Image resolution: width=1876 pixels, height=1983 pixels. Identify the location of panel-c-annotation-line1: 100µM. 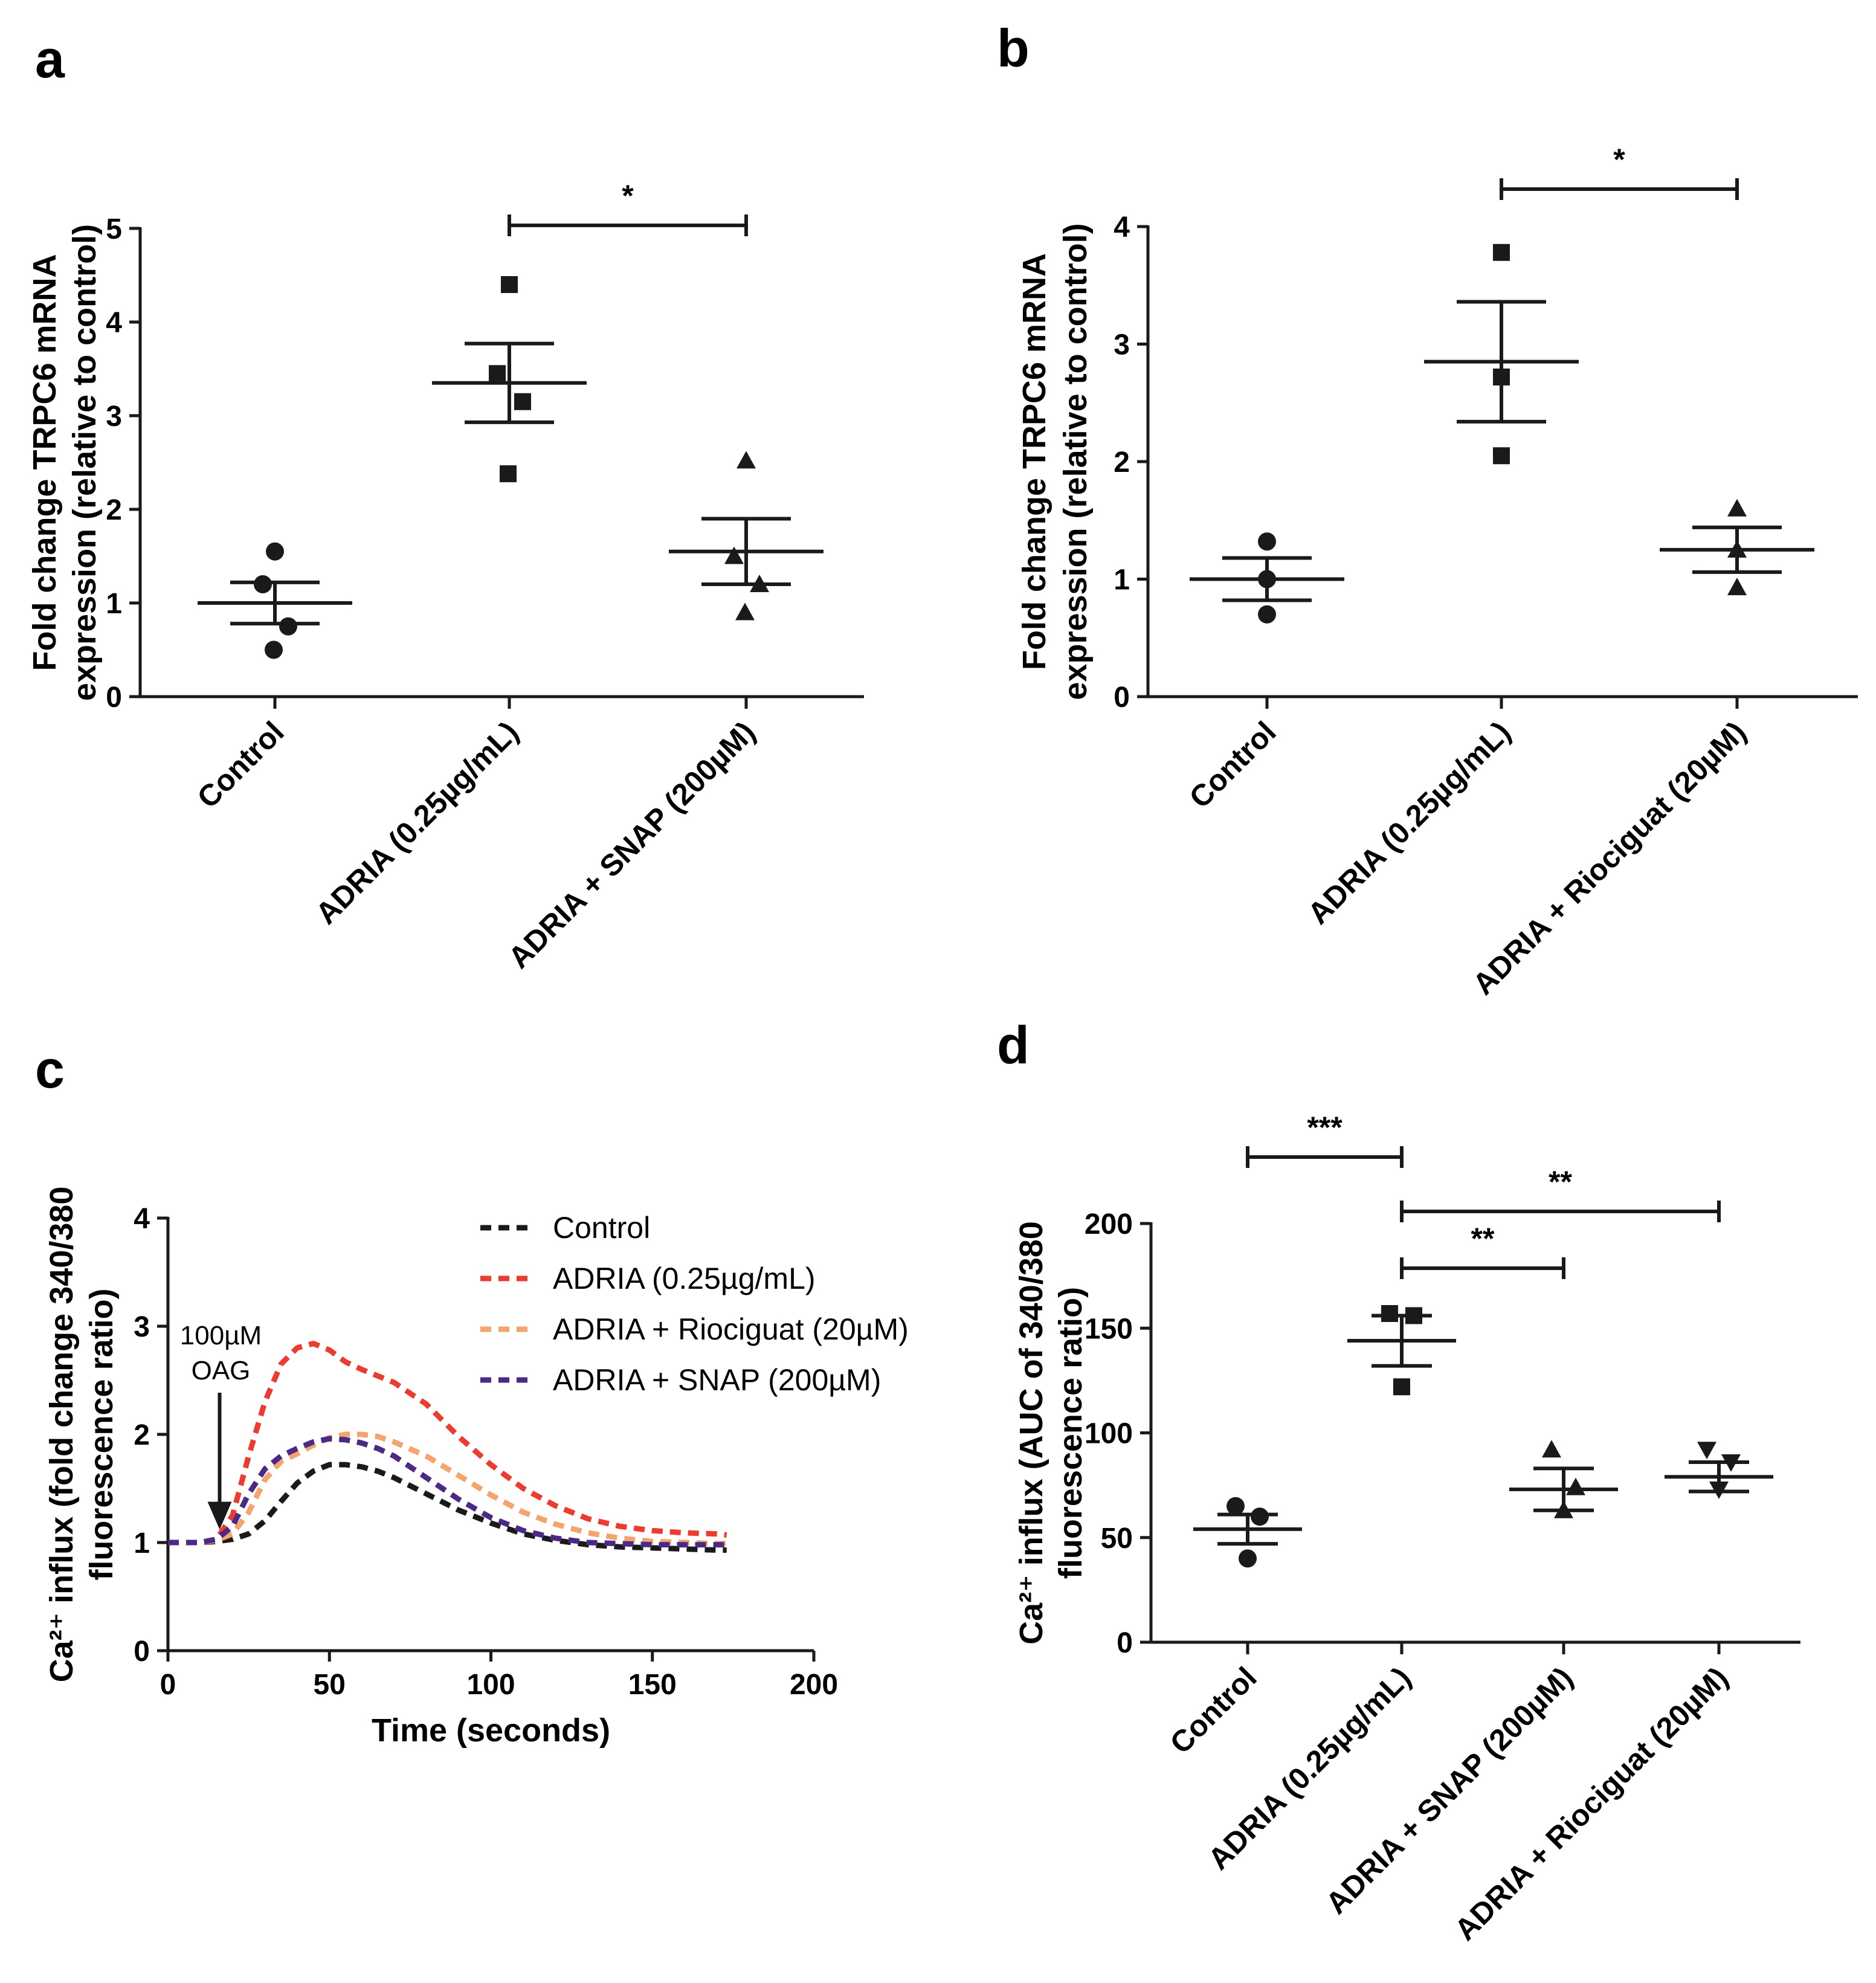
(221, 1335).